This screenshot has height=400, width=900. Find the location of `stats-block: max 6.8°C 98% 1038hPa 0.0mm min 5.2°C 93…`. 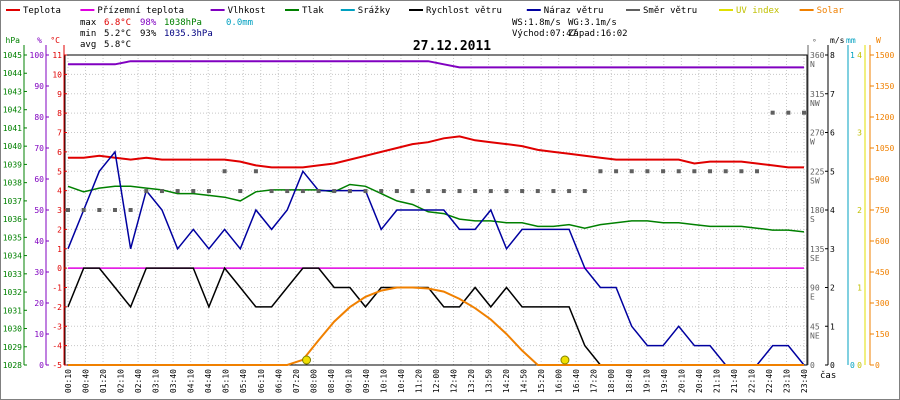

stats-block: max 6.8°C 98% 1038hPa 0.0mm min 5.2°C 93… is located at coordinates (166, 34).